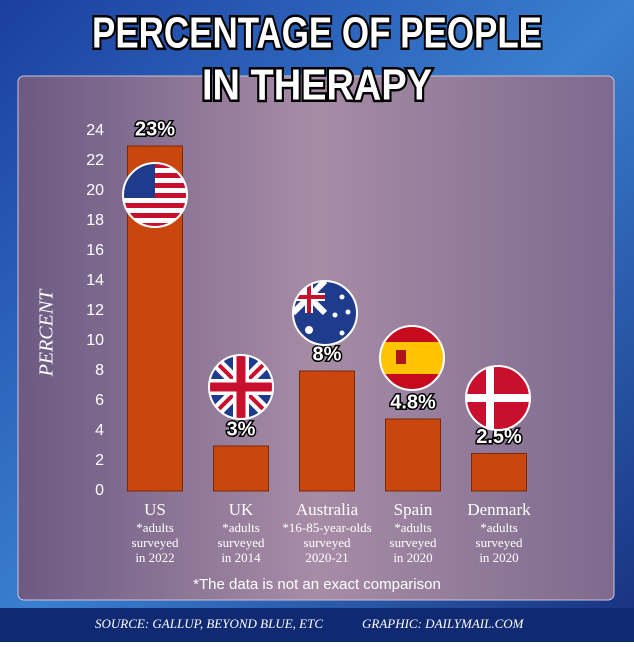 This screenshot has height=647, width=634. Describe the element at coordinates (95, 310) in the screenshot. I see `y-tick-label: 12` at that location.